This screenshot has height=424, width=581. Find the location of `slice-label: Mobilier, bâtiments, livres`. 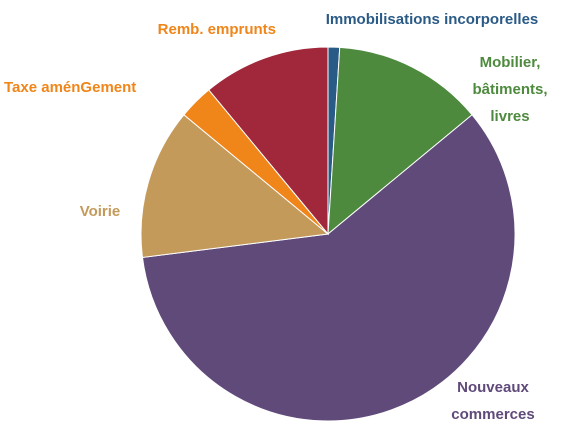

slice-label: Mobilier, bâtiments, livres is located at coordinates (510, 89).